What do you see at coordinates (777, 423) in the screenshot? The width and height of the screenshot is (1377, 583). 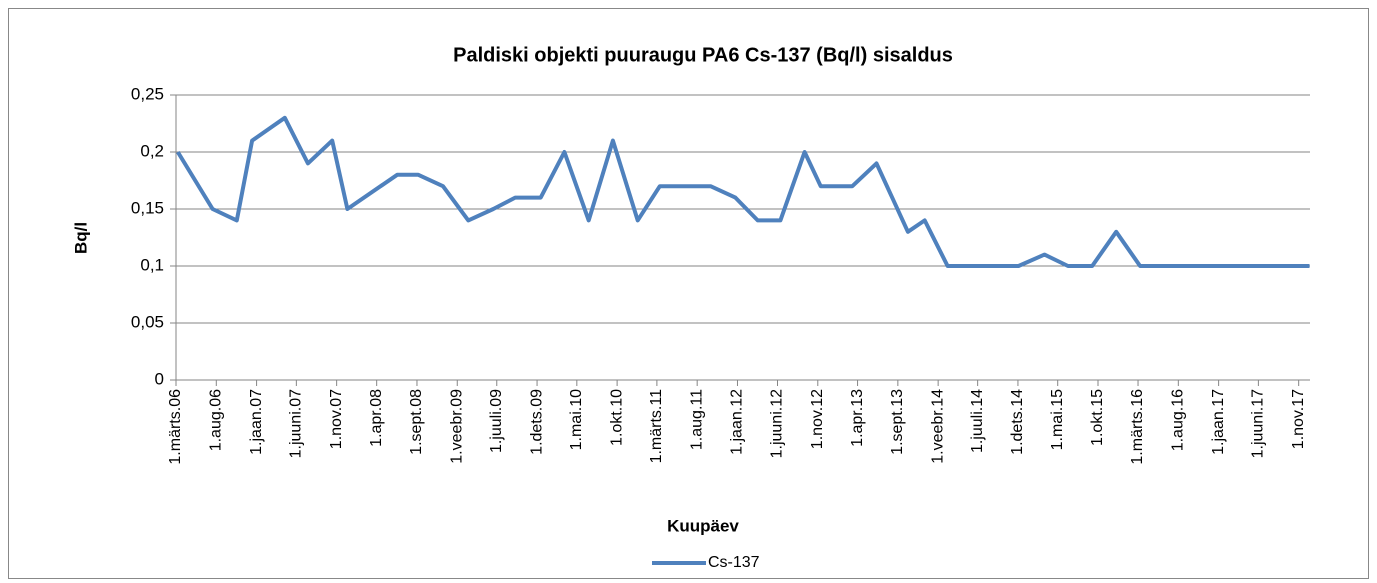 I see `x-tick-label: 1.juuni.12` at bounding box center [777, 423].